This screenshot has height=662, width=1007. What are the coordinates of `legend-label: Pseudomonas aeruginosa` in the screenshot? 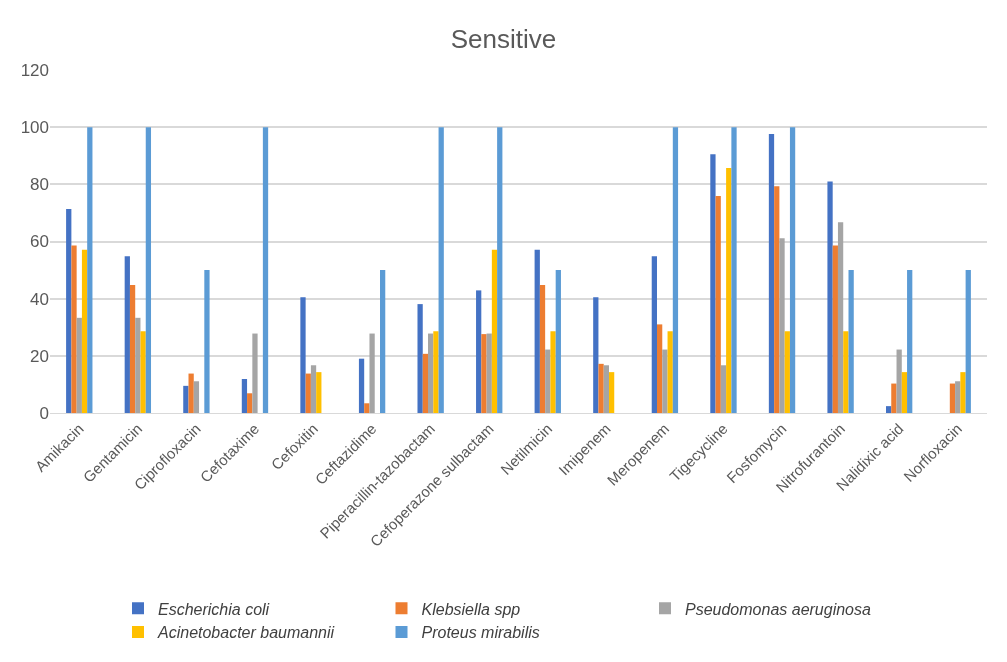 It's located at (778, 609).